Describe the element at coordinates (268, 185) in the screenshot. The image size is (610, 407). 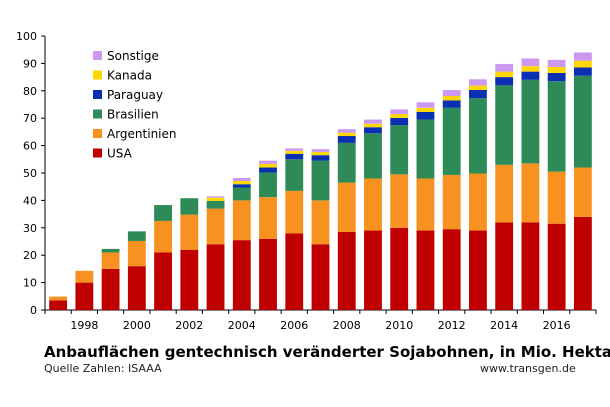
I see `bar-segment-brasilien-2005` at that location.